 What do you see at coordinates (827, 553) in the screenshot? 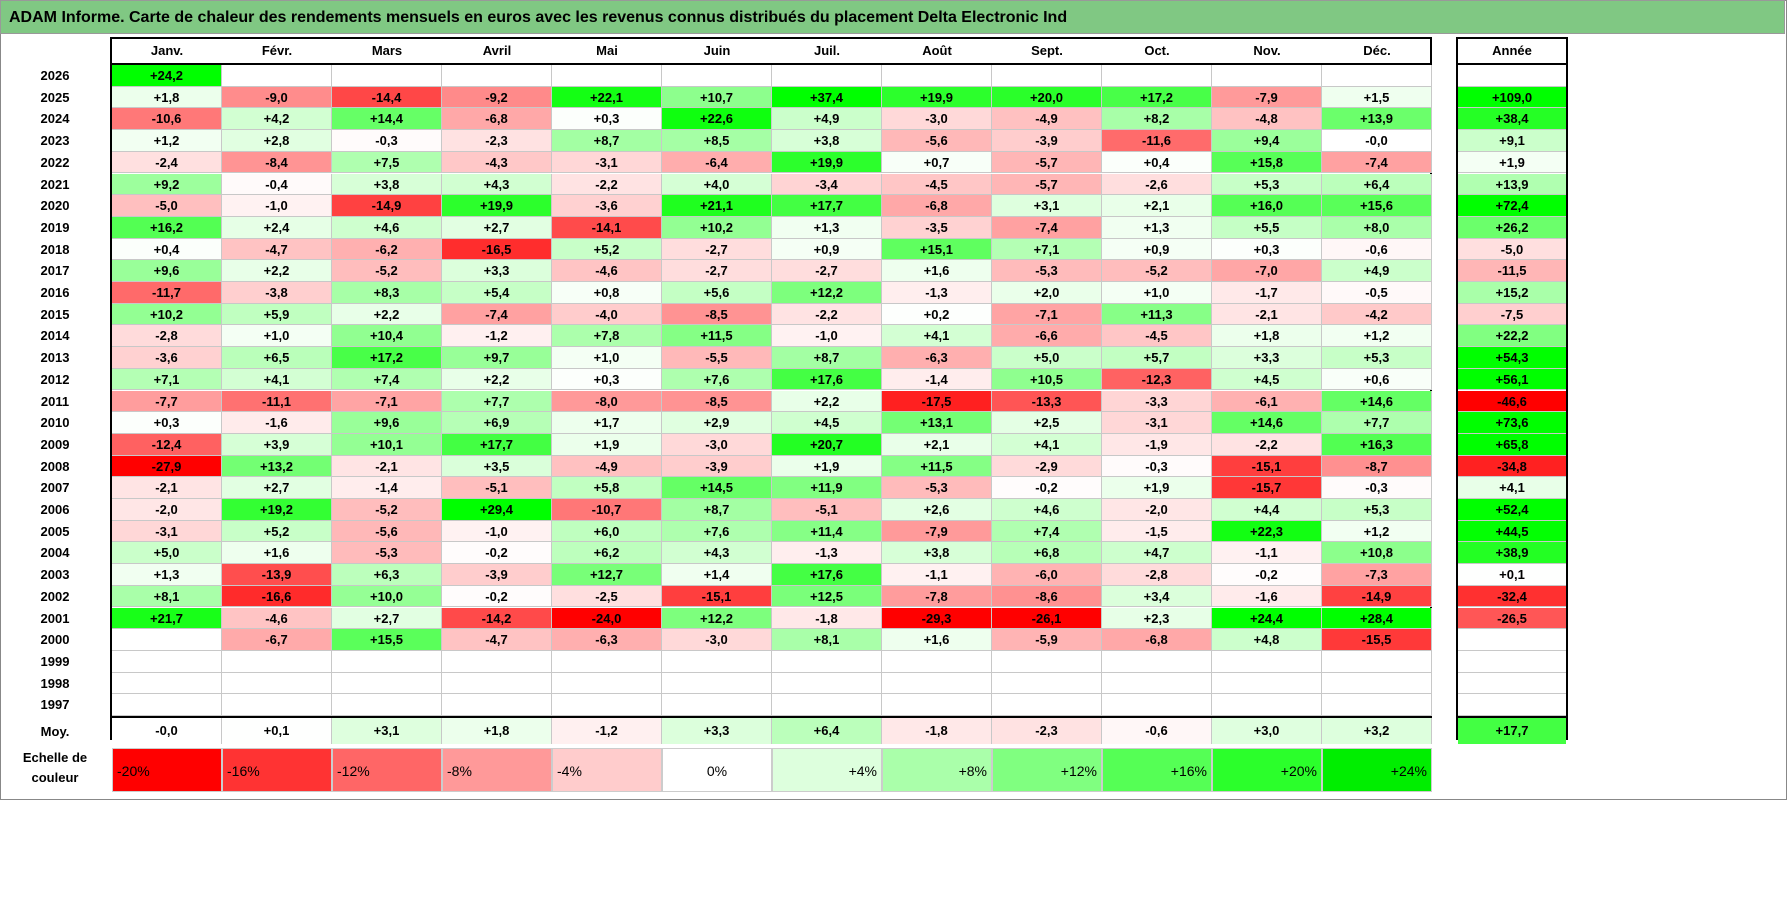
I see `heatmap-cell: -1,3` at bounding box center [827, 553].